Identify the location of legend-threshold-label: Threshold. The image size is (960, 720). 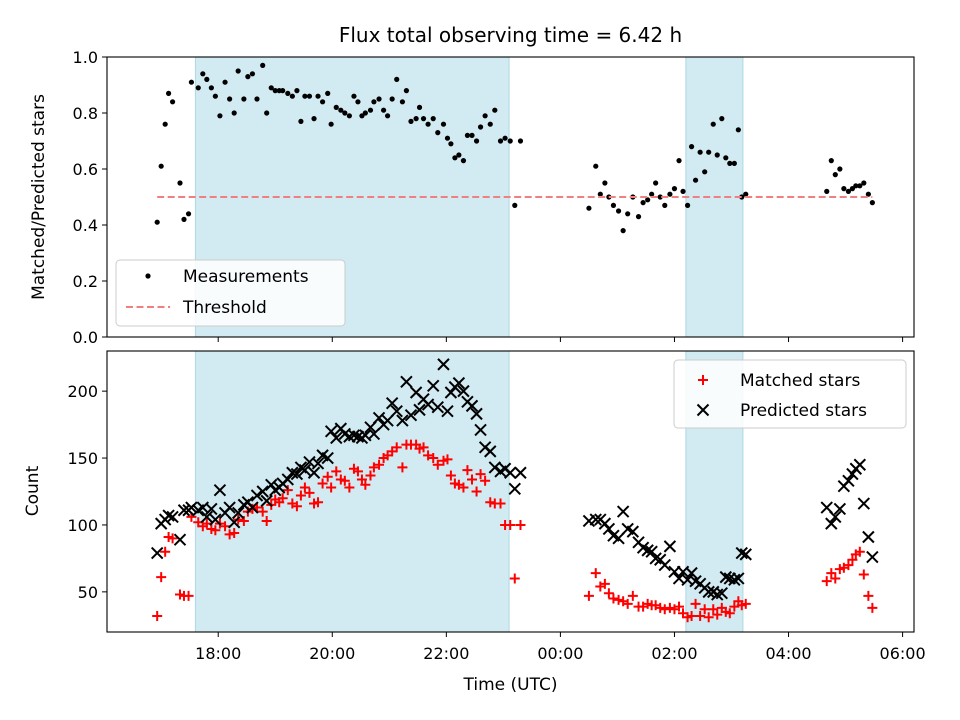
(224, 308).